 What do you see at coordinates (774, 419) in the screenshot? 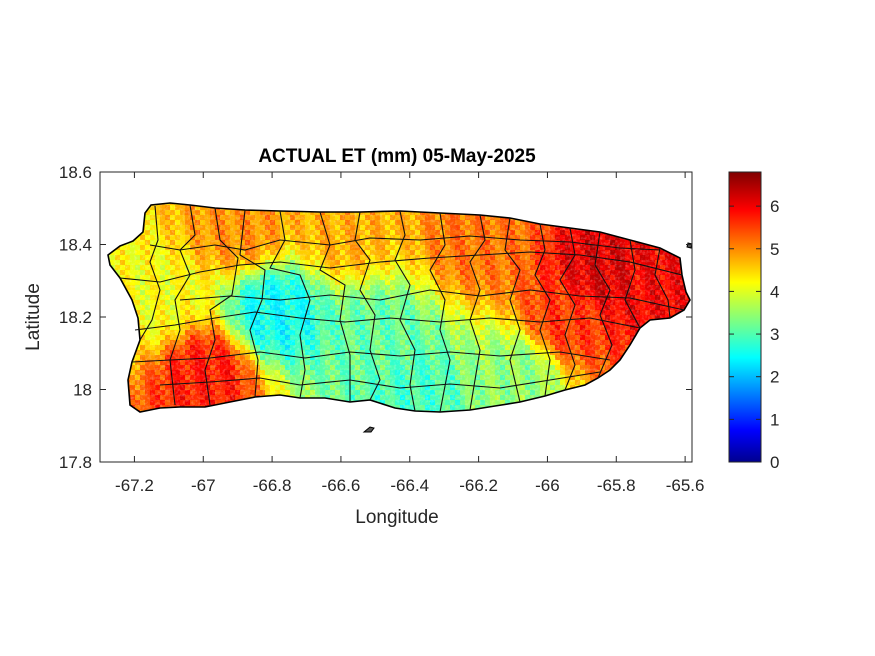
I see `colorbar-tick-label: 1` at bounding box center [774, 419].